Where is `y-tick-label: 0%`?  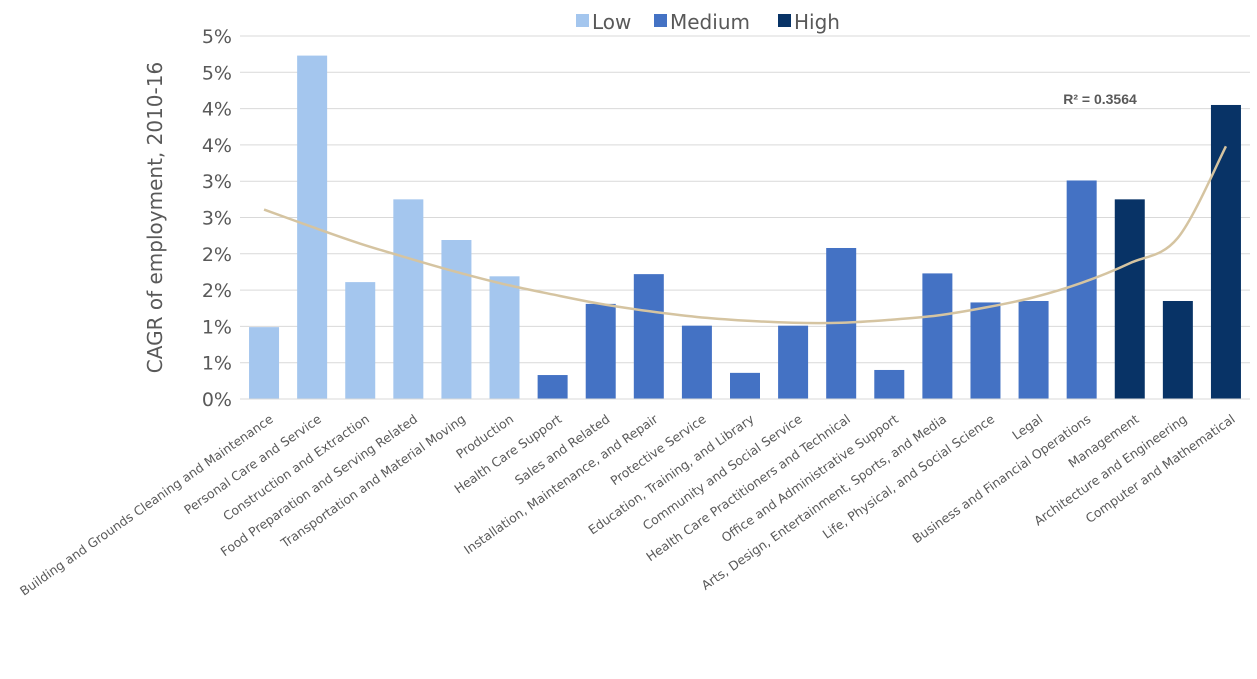
y-tick-label: 0% is located at coordinates (217, 400).